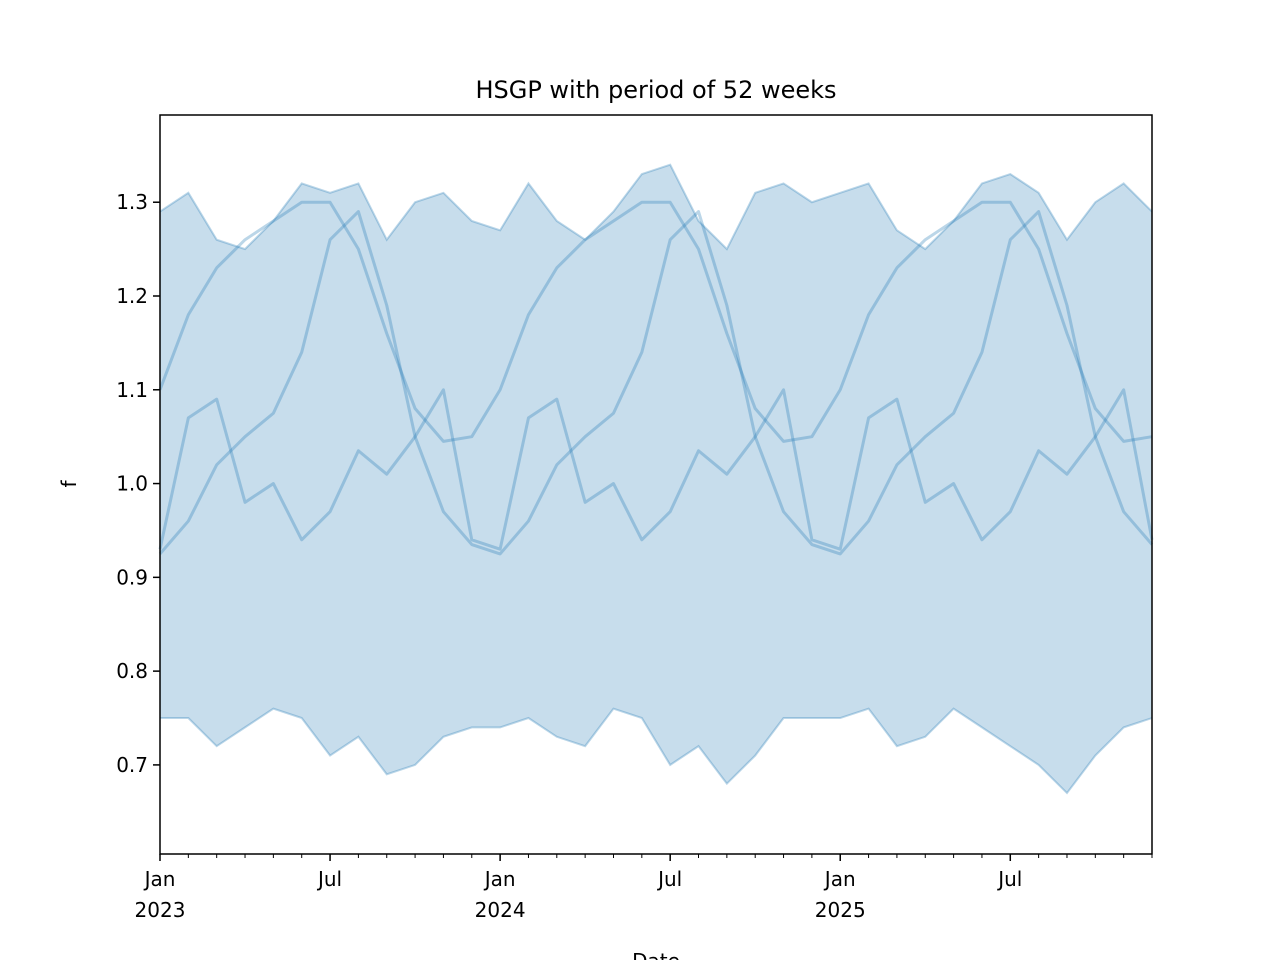 The height and width of the screenshot is (960, 1280). What do you see at coordinates (132, 577) in the screenshot?
I see `y-tick-label: 0.9` at bounding box center [132, 577].